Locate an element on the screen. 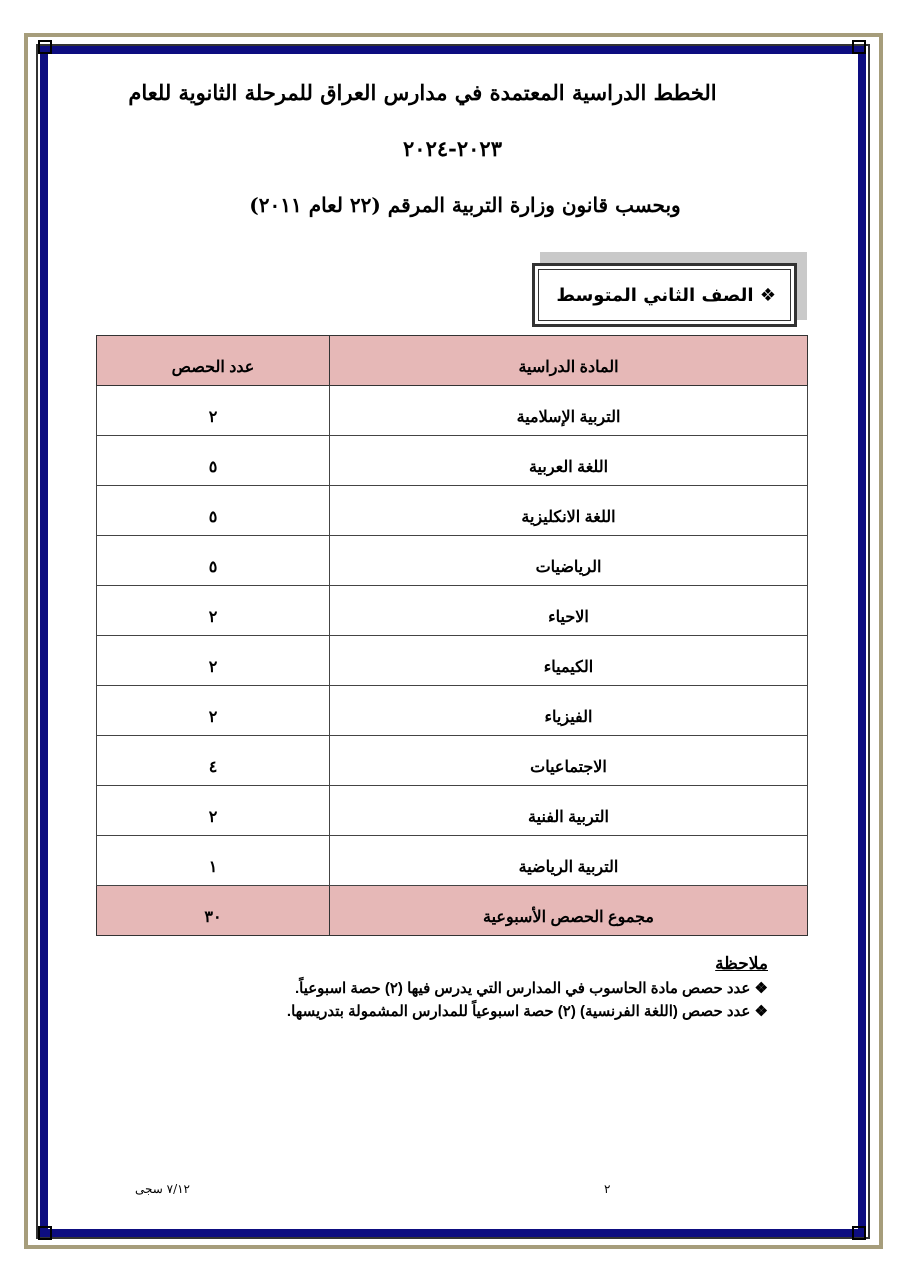 This screenshot has width=905, height=1280. subject-cell: التربية الإسلامية is located at coordinates (568, 410).